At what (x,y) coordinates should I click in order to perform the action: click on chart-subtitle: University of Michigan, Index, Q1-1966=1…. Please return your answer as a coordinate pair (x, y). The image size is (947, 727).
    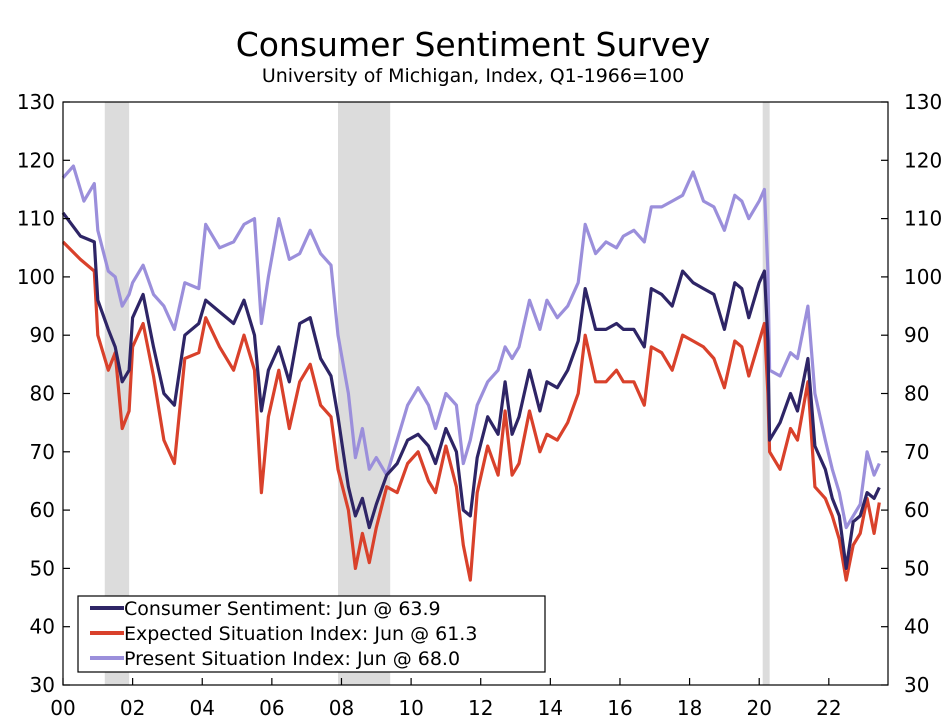
    Looking at the image, I should click on (473, 76).